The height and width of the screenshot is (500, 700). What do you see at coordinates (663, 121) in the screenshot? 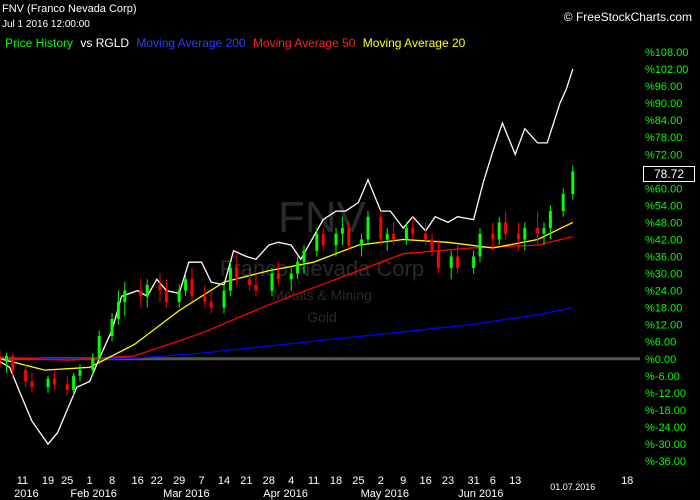
I see `y-tick-label: %84.00` at bounding box center [663, 121].